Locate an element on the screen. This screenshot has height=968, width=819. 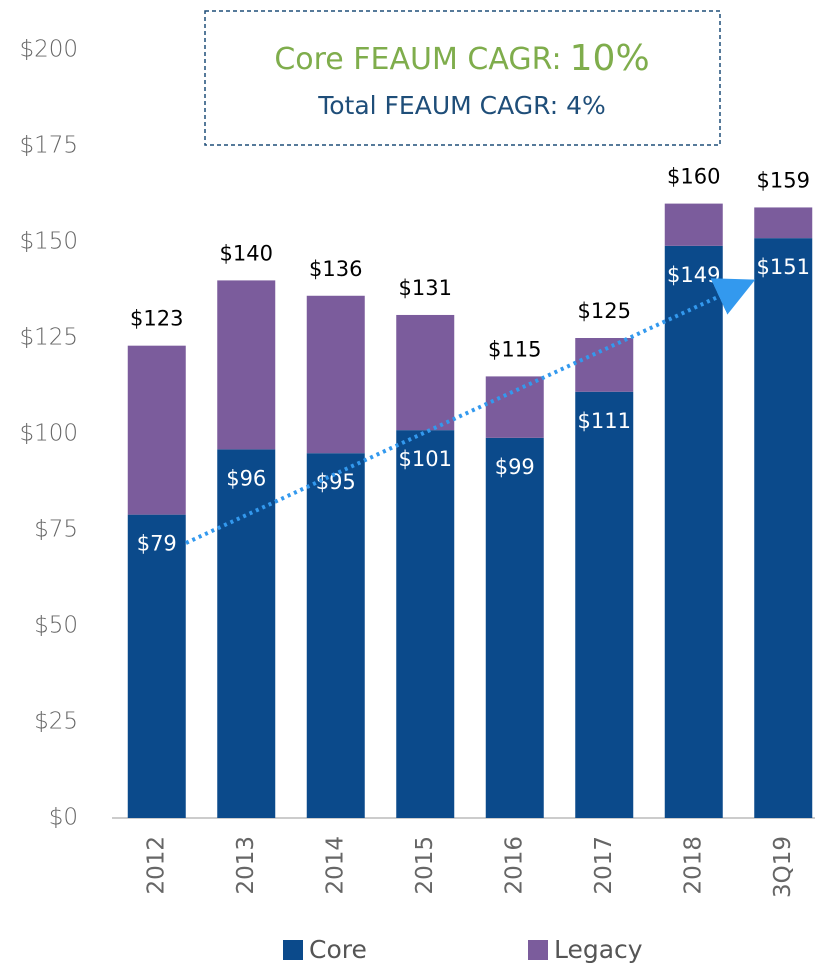
x-tick: 2017 is located at coordinates (604, 865).